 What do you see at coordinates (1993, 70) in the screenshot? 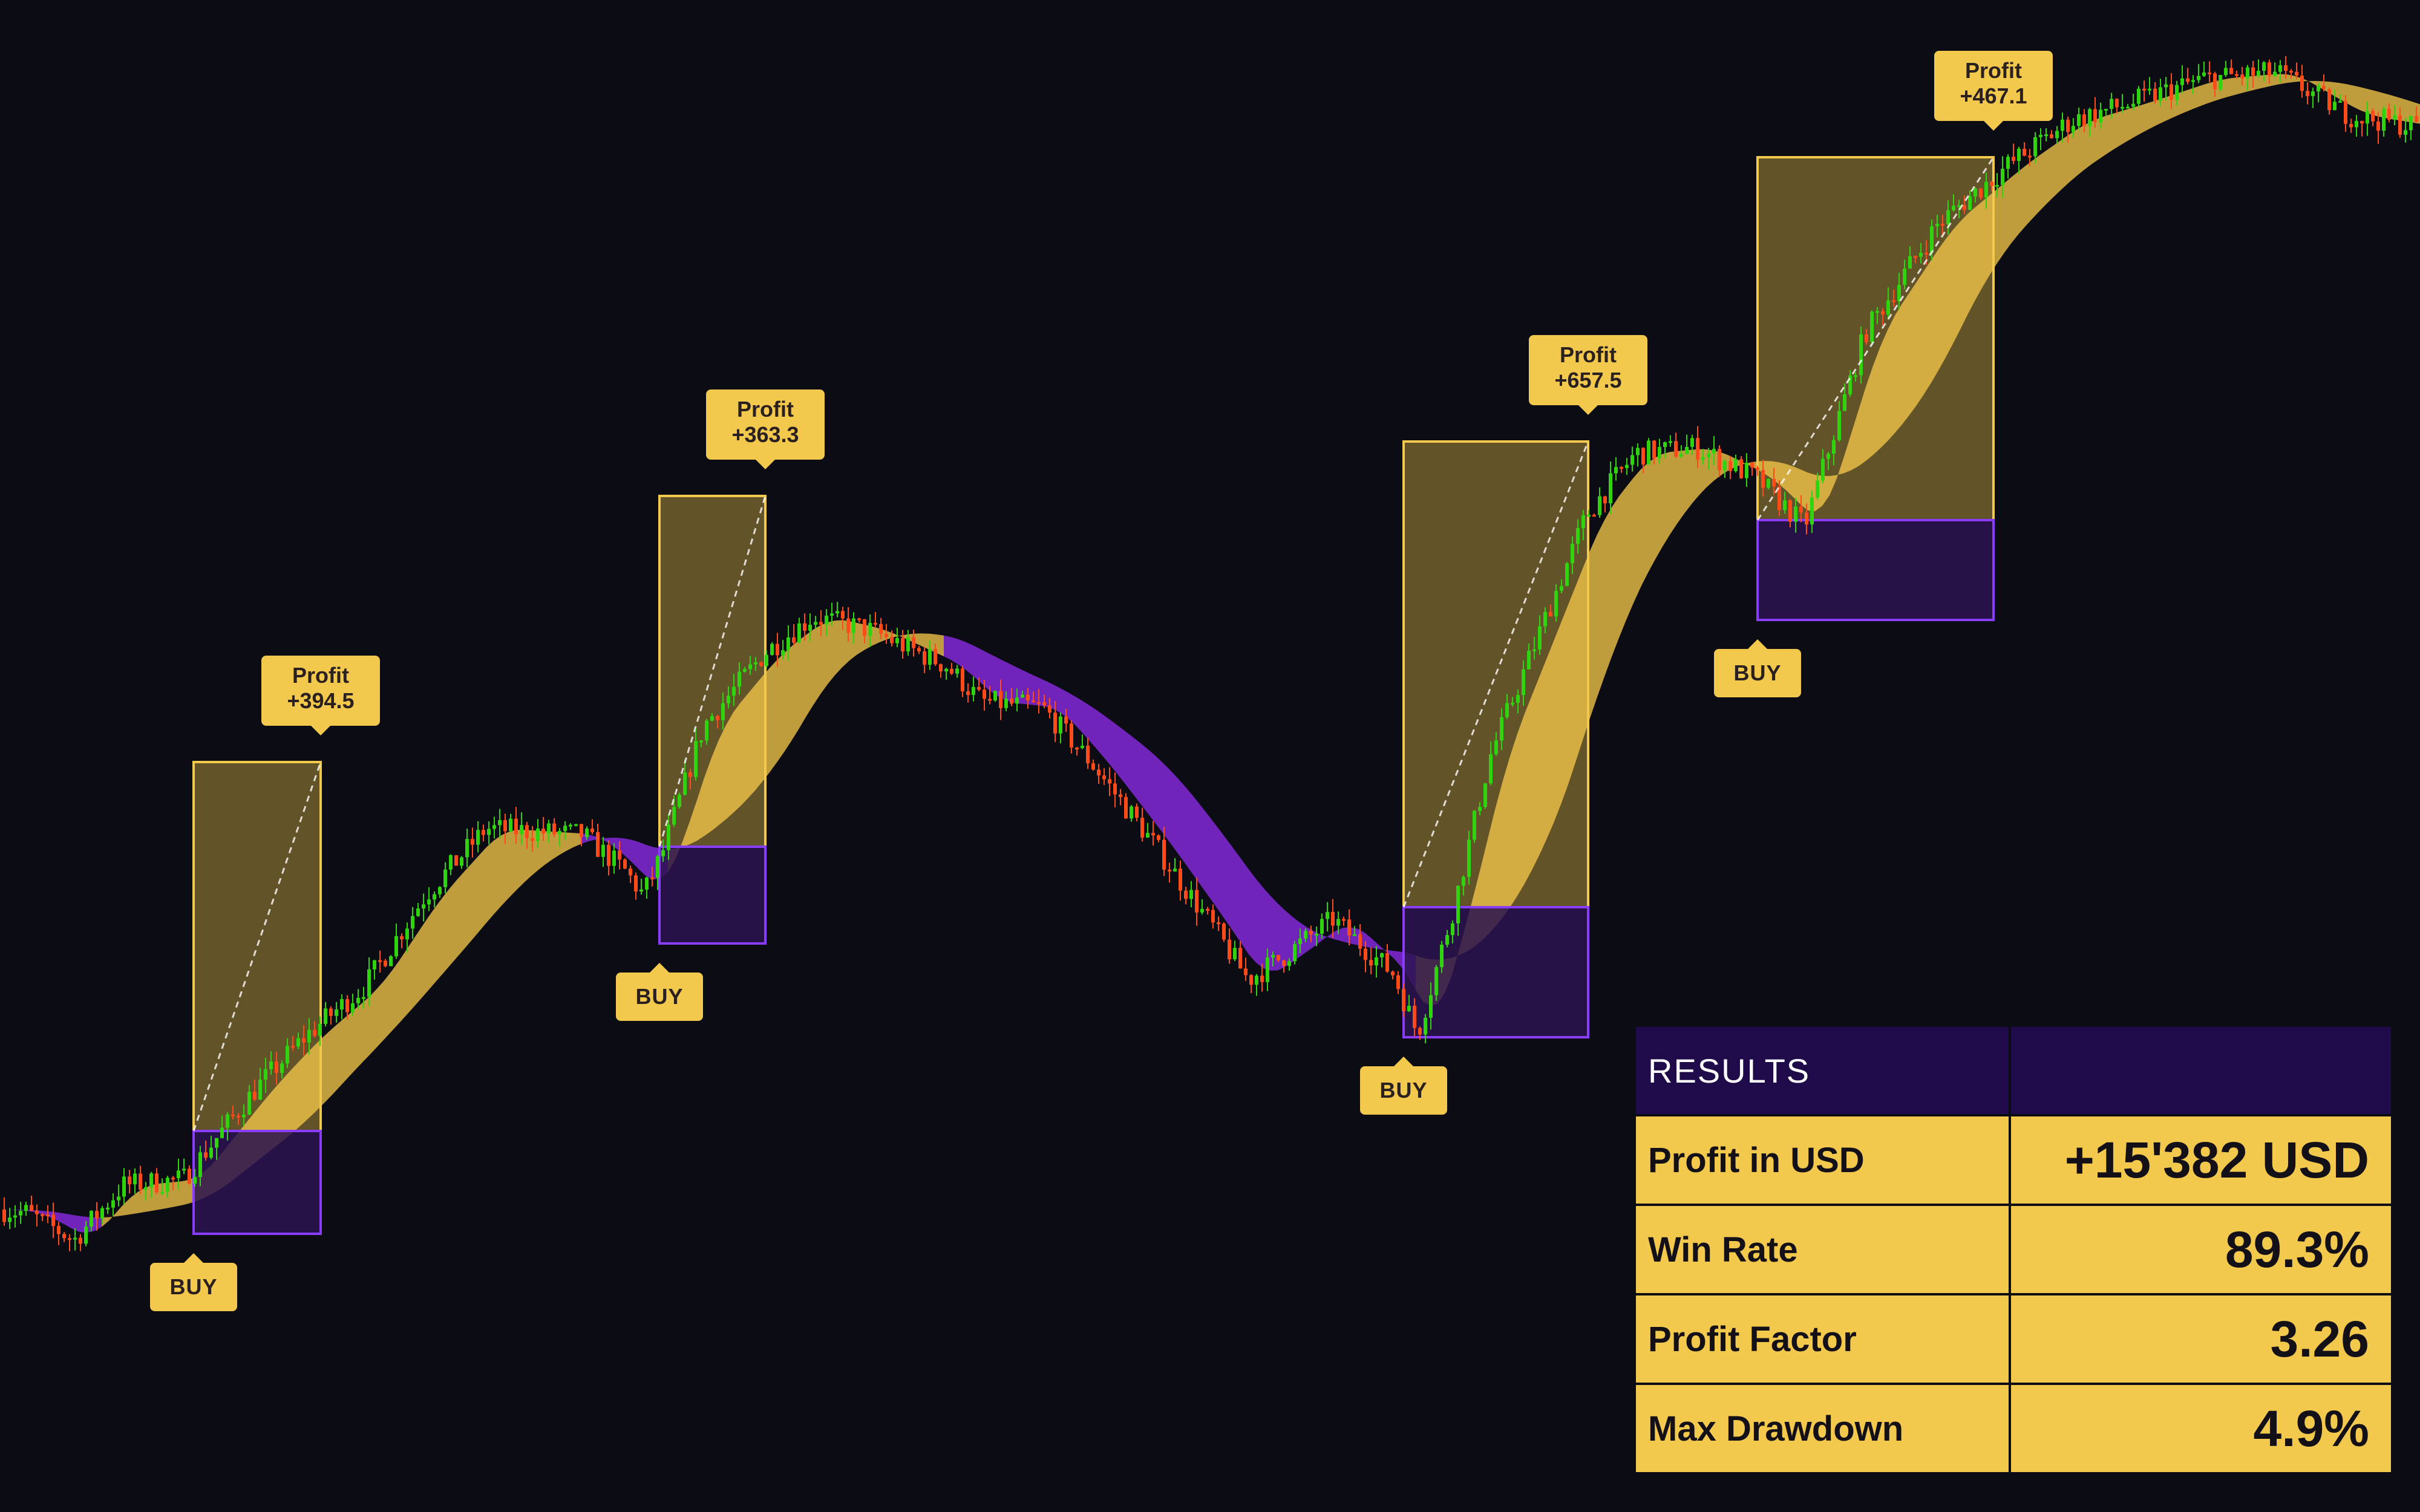
I see `profit-tag-label: Profit` at bounding box center [1993, 70].